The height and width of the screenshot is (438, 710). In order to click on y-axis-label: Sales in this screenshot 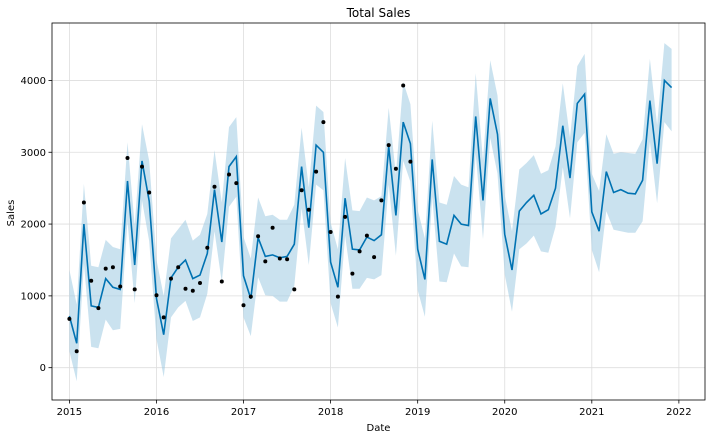, I will do `click(11, 213)`.